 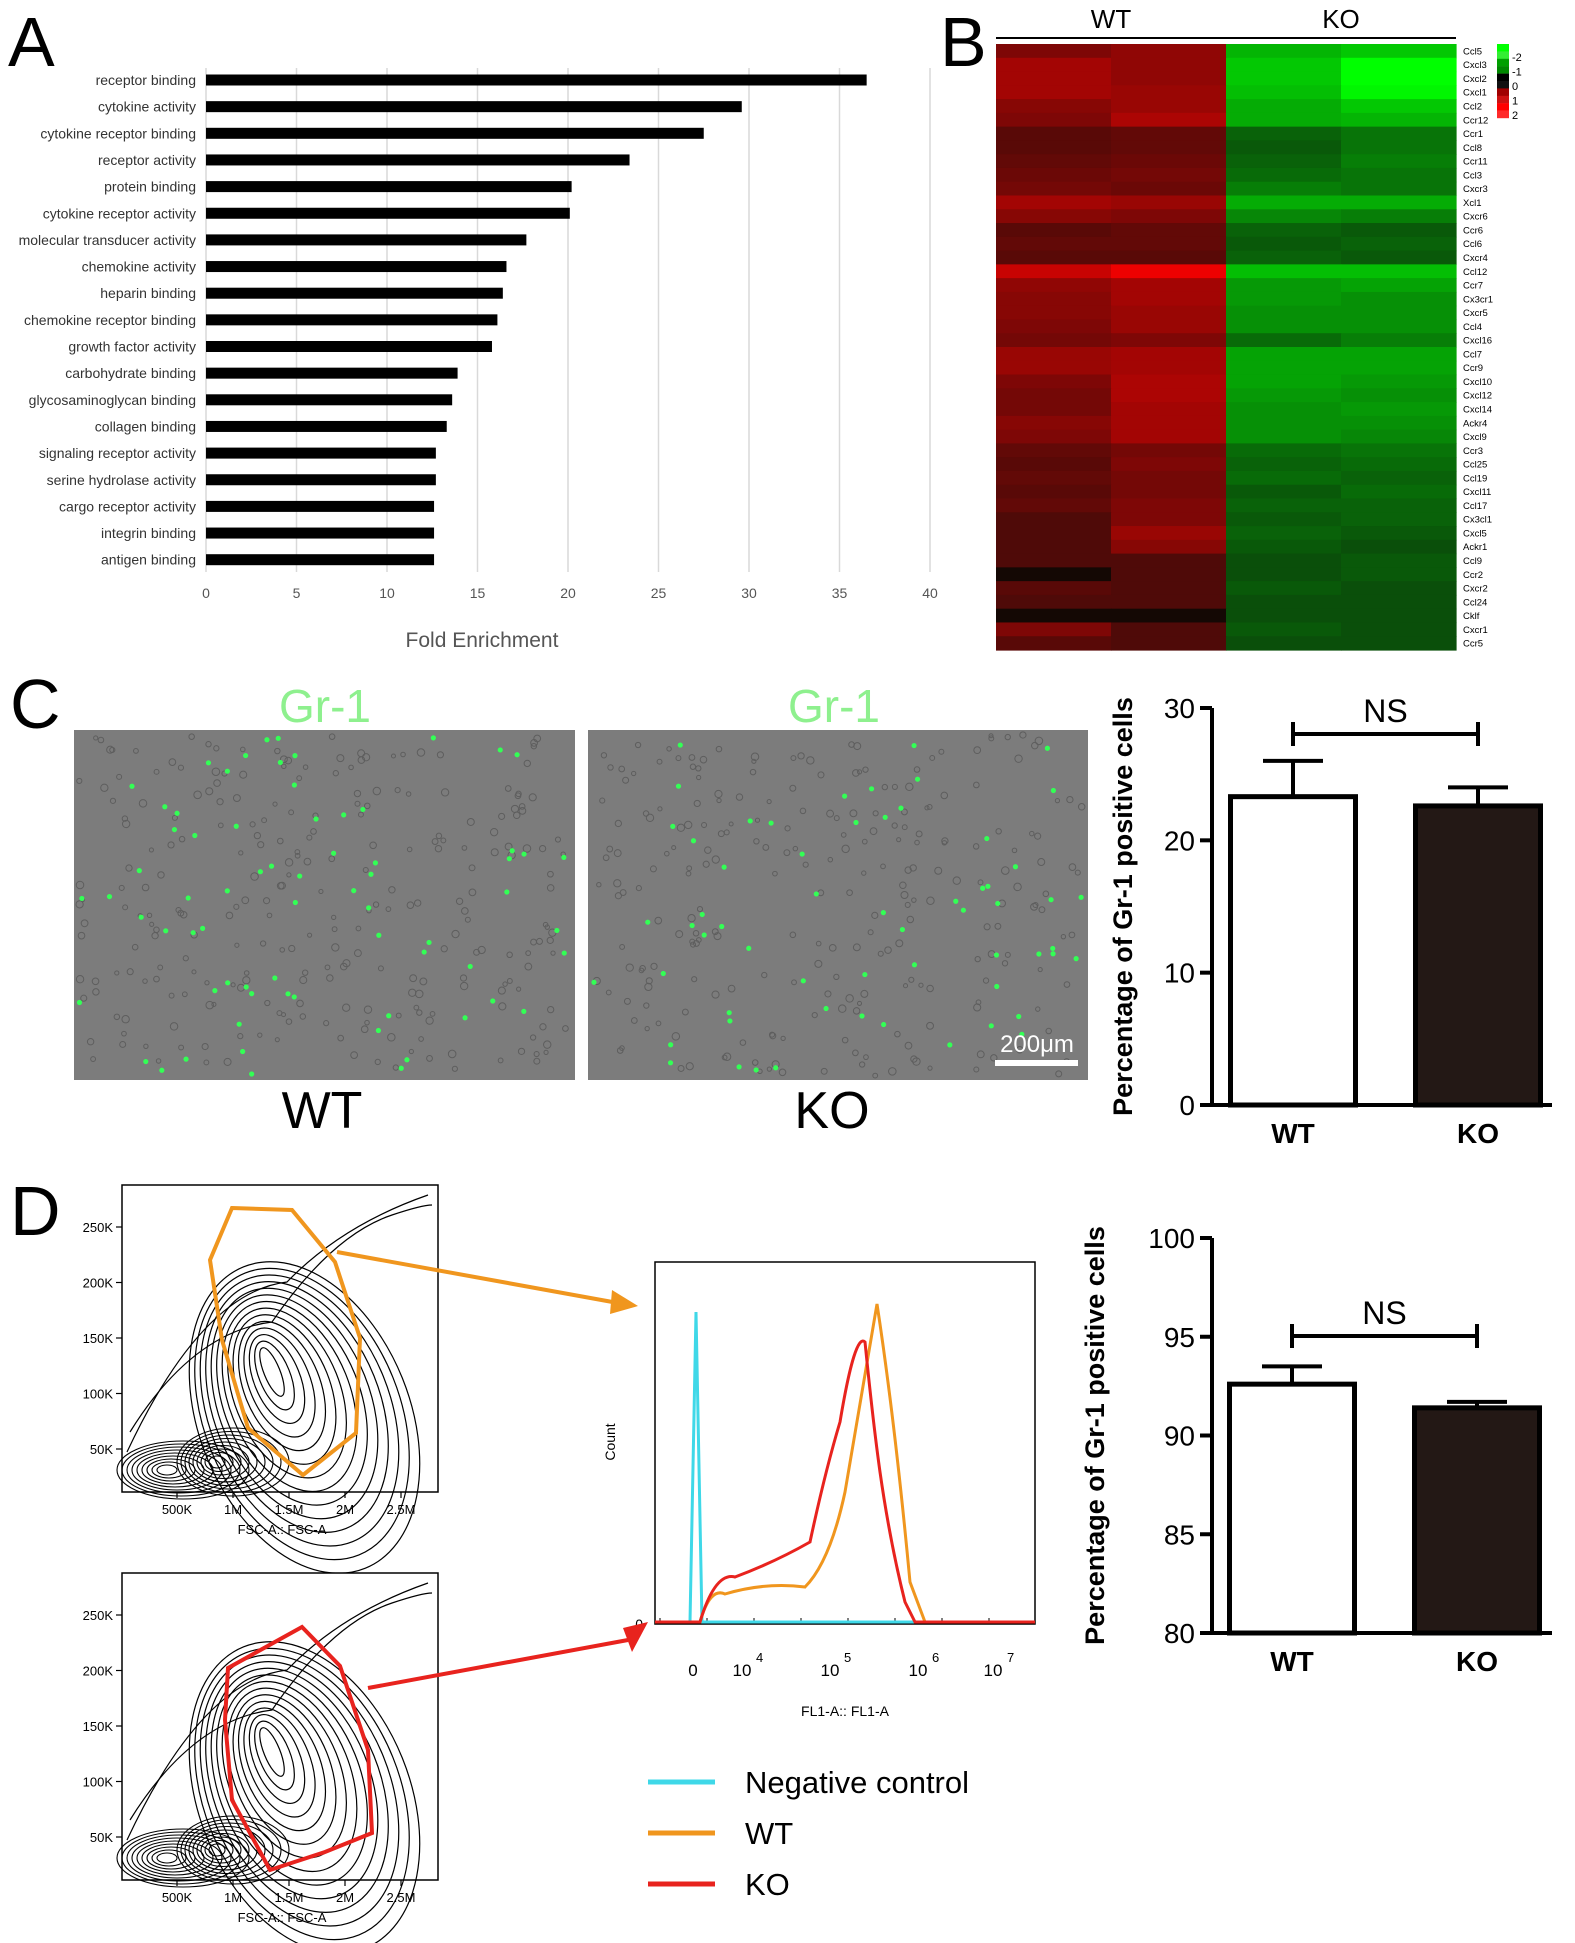 I want to click on a-category-label: antigen binding, so click(x=148, y=560).